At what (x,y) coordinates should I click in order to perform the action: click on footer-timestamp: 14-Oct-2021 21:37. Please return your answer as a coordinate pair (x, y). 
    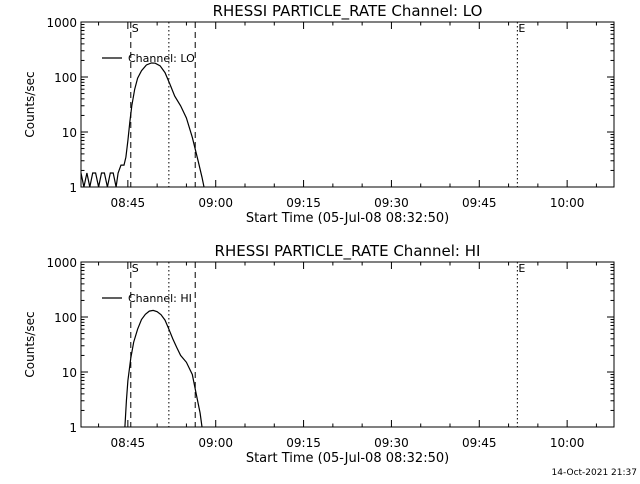
    Looking at the image, I should click on (594, 473).